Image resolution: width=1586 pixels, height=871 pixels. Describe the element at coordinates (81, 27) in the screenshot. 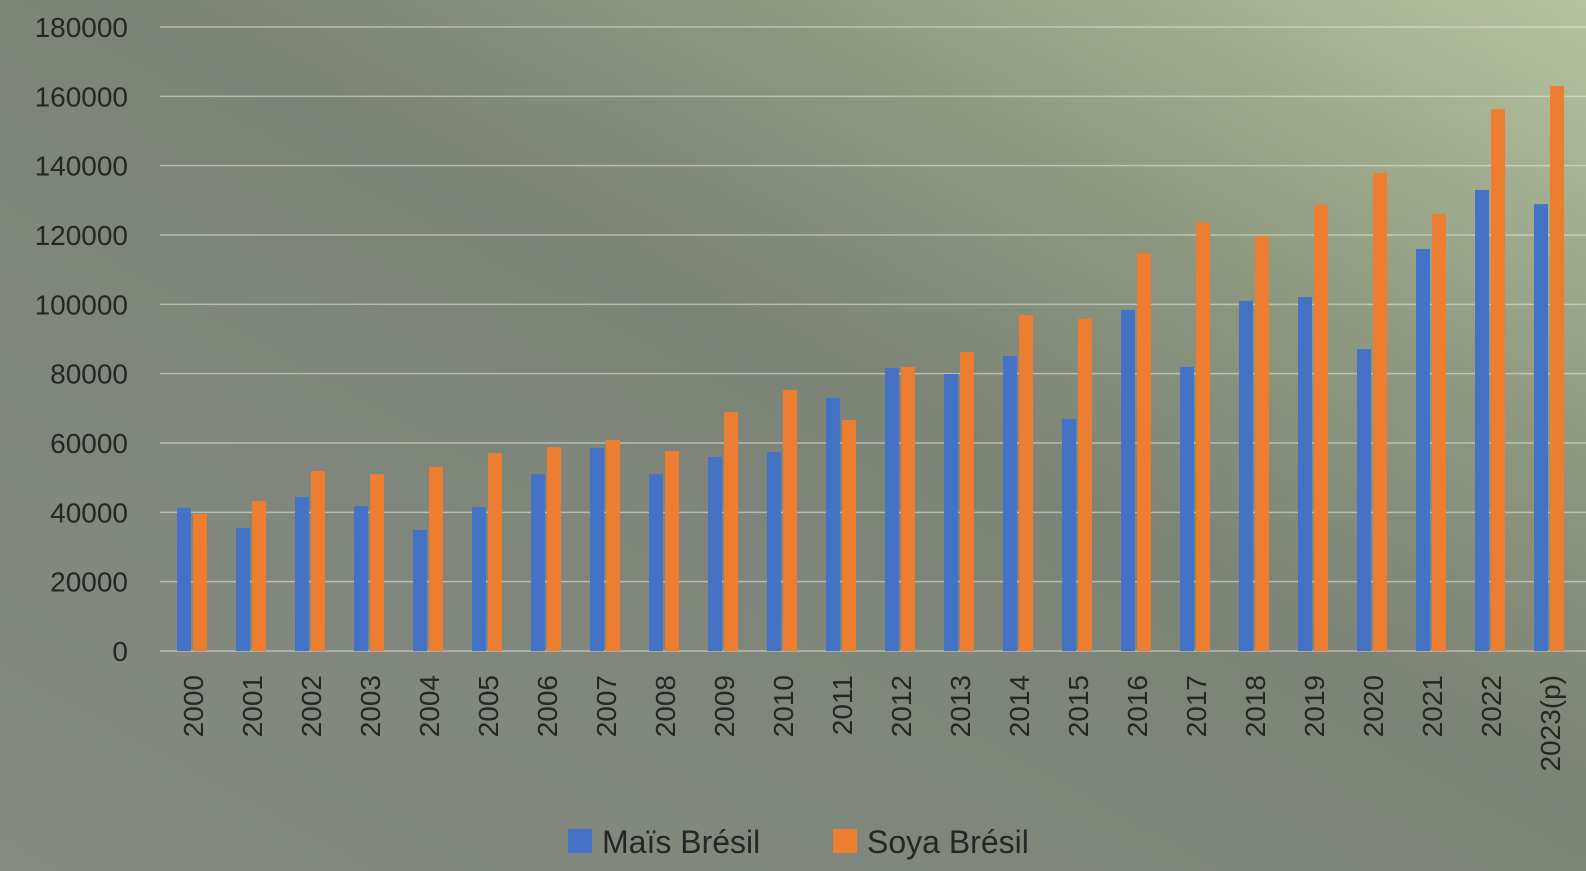

I see `y-tick-label: 180000` at that location.